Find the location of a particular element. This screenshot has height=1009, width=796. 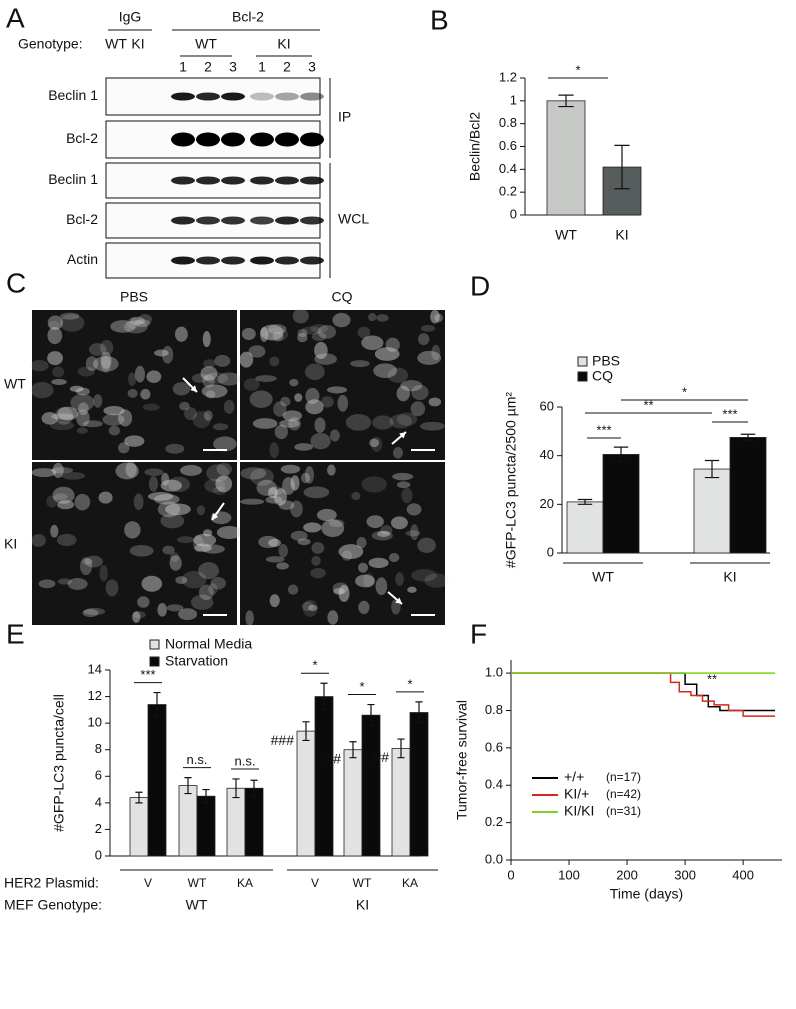

y-tick-label: 0.0 is located at coordinates (494, 858).